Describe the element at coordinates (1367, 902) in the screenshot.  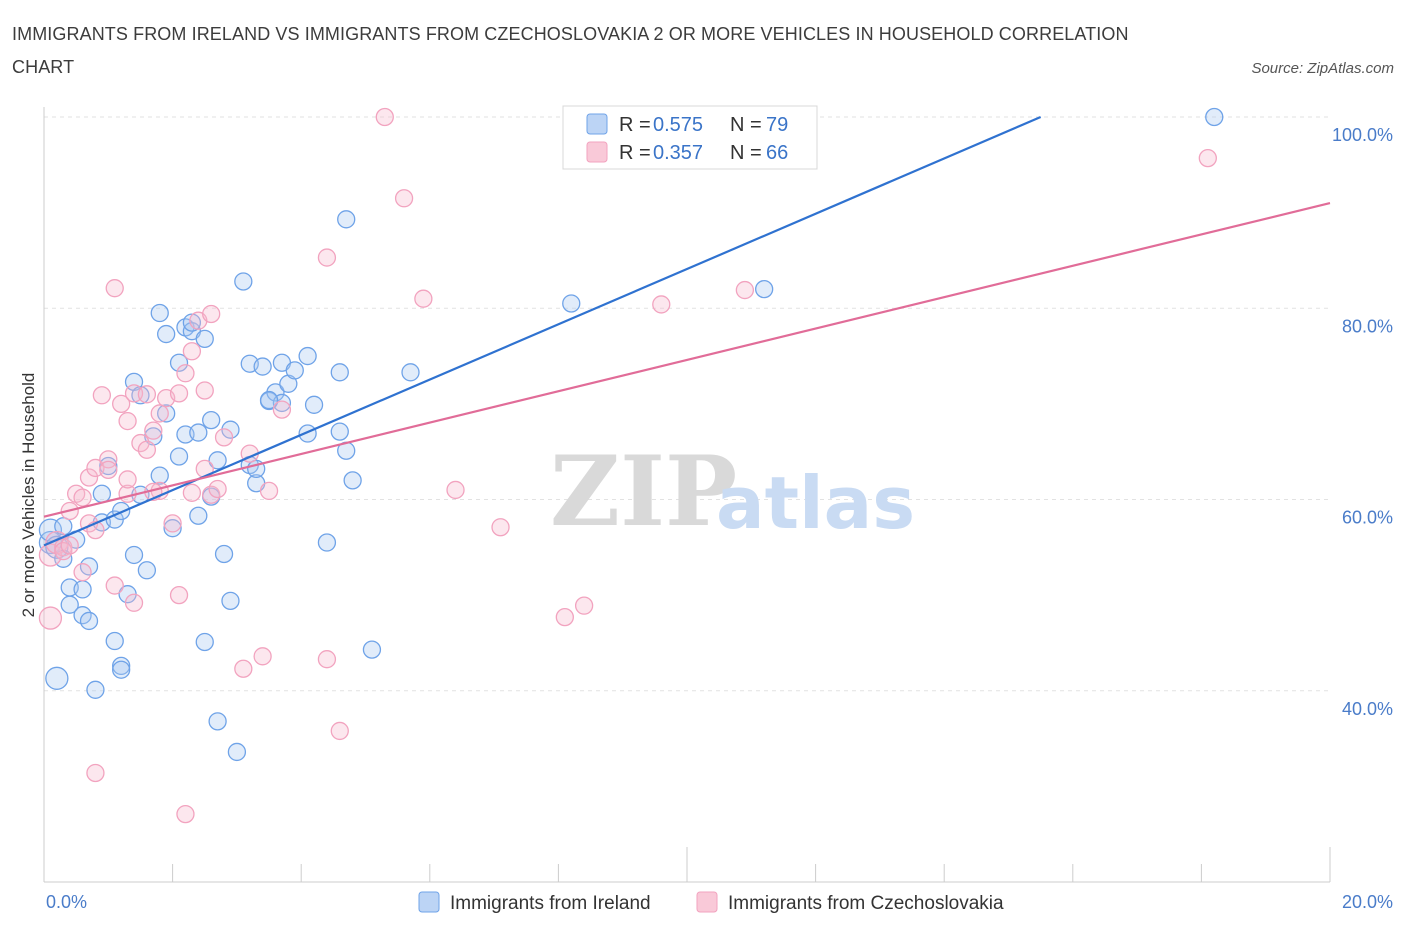
I see `x-tick-label: 20.0%` at that location.